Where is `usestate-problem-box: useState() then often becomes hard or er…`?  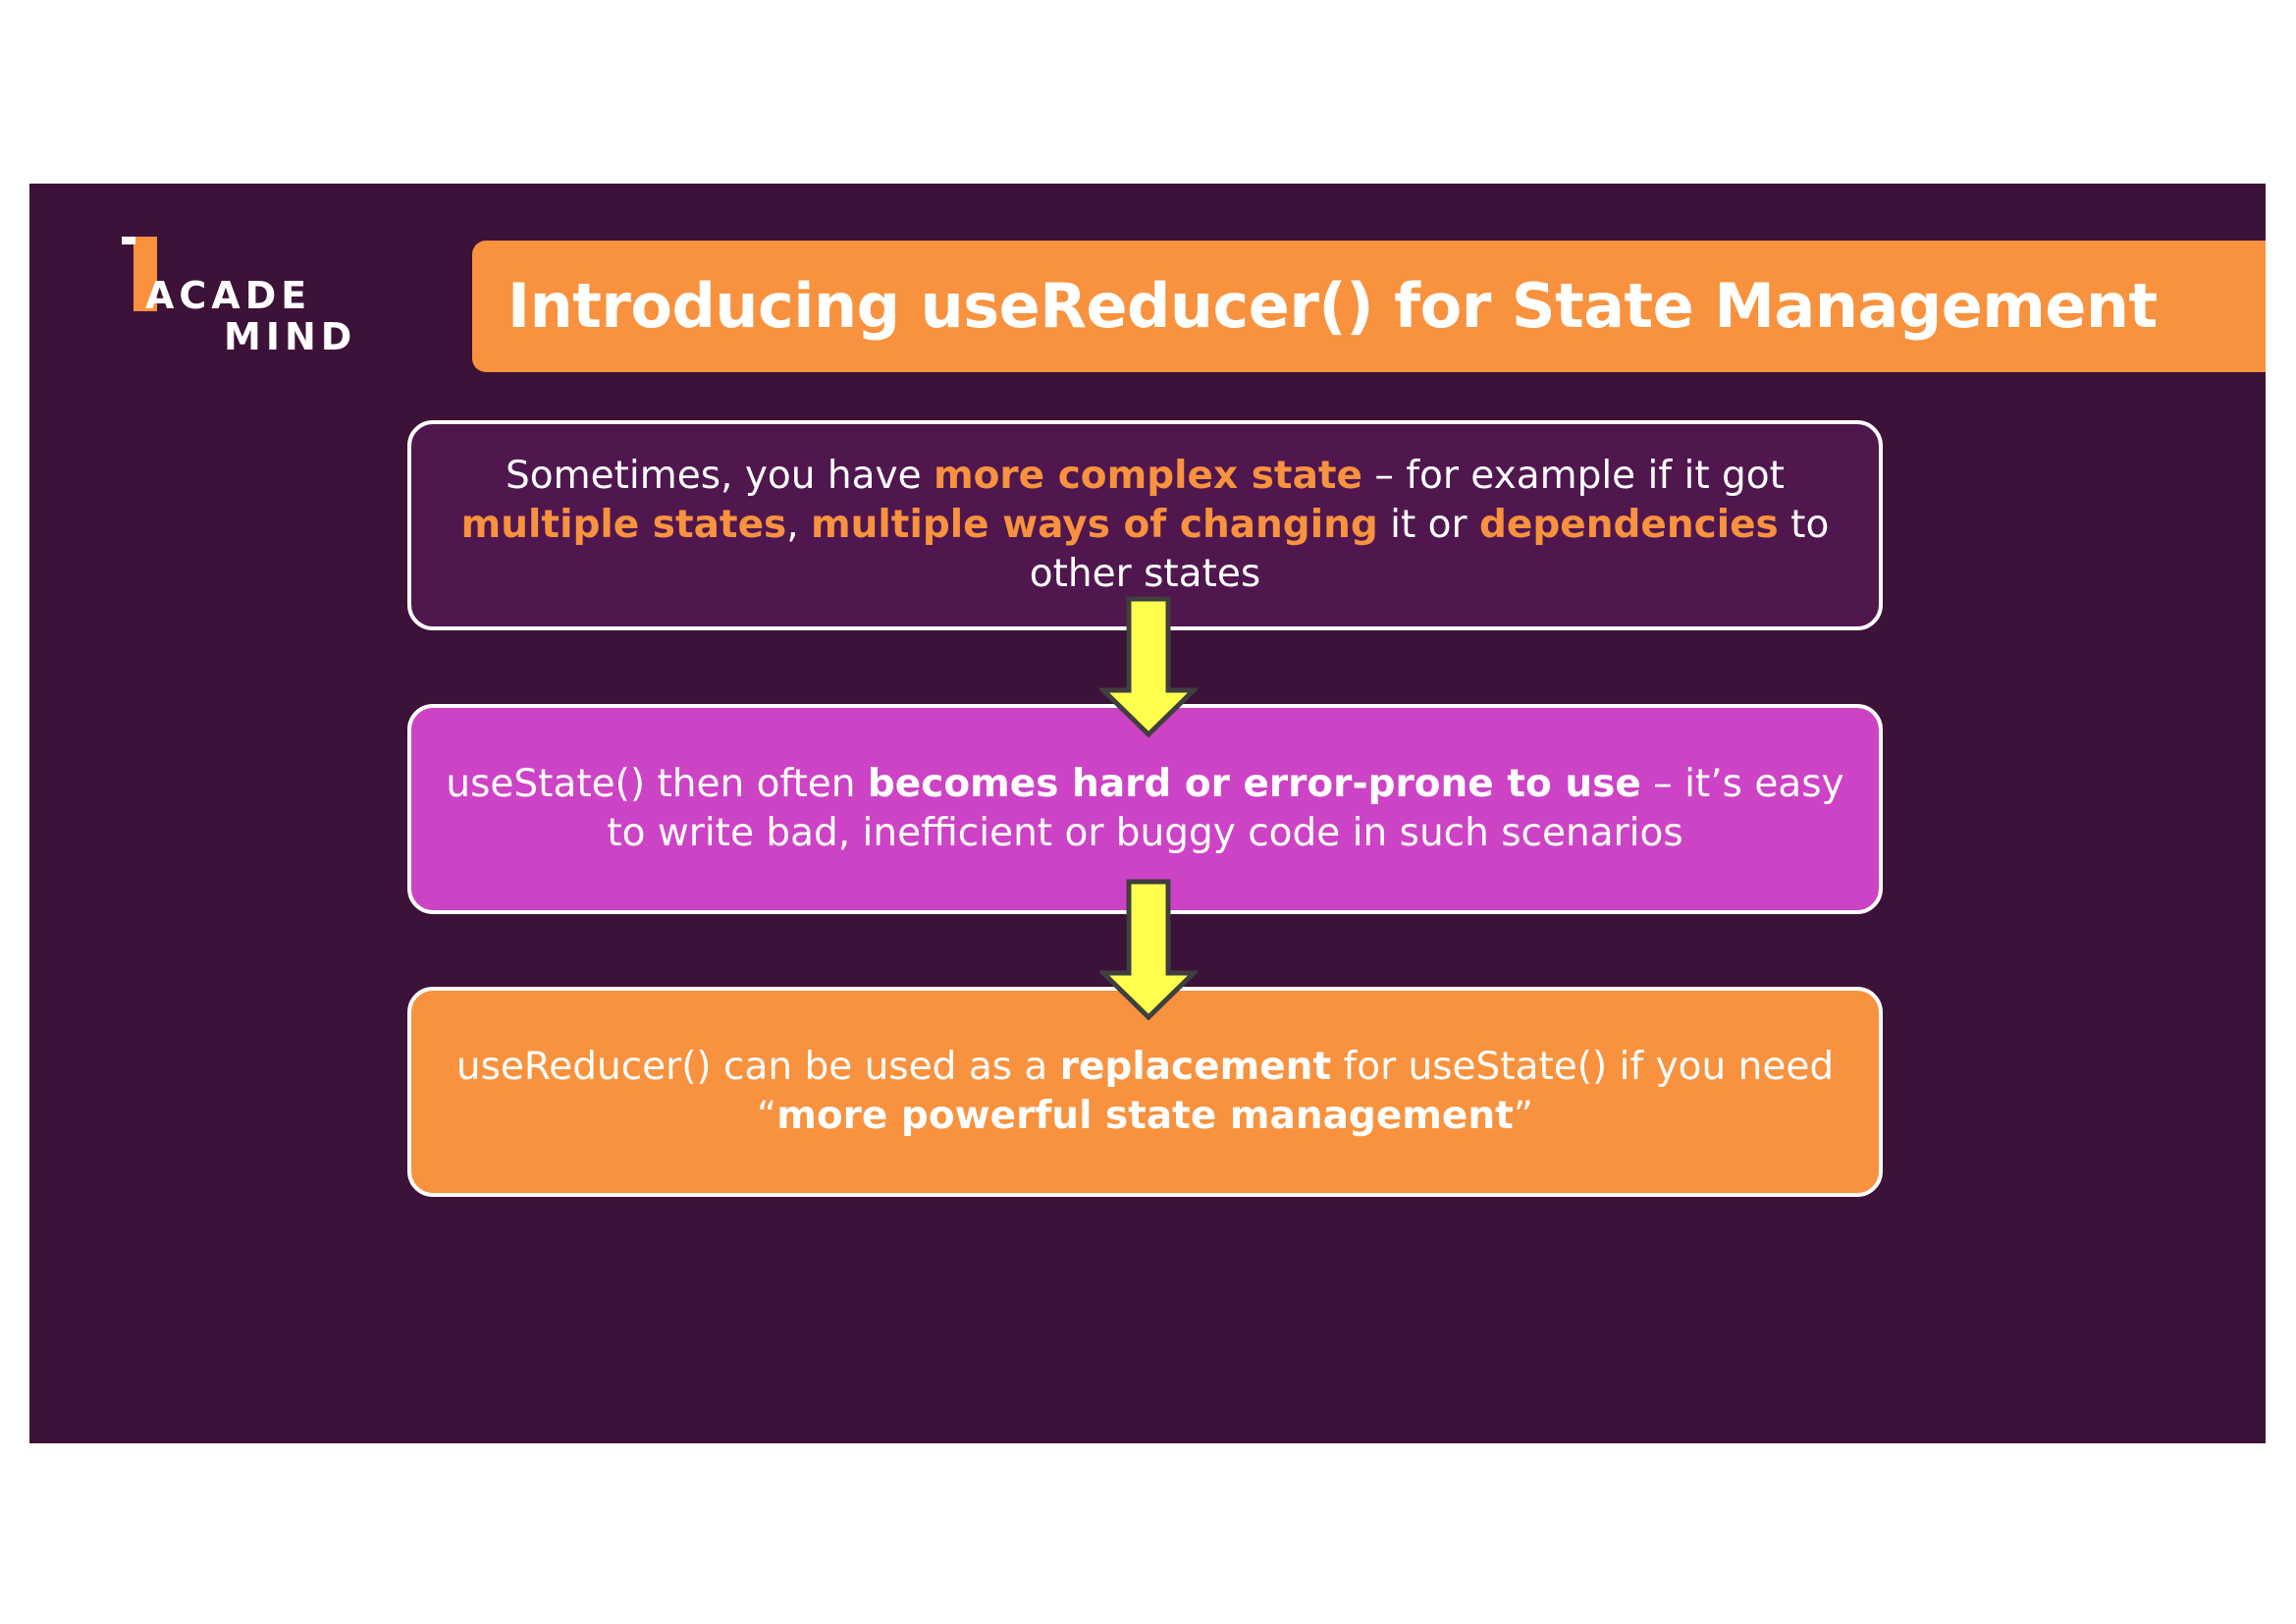 usestate-problem-box: useState() then often becomes hard or er… is located at coordinates (1145, 809).